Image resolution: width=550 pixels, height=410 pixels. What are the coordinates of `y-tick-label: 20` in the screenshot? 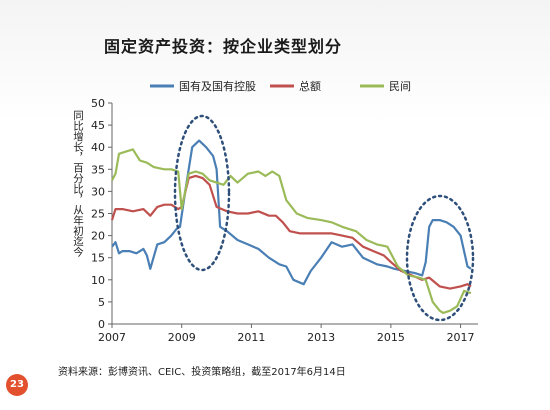 It's located at (98, 236).